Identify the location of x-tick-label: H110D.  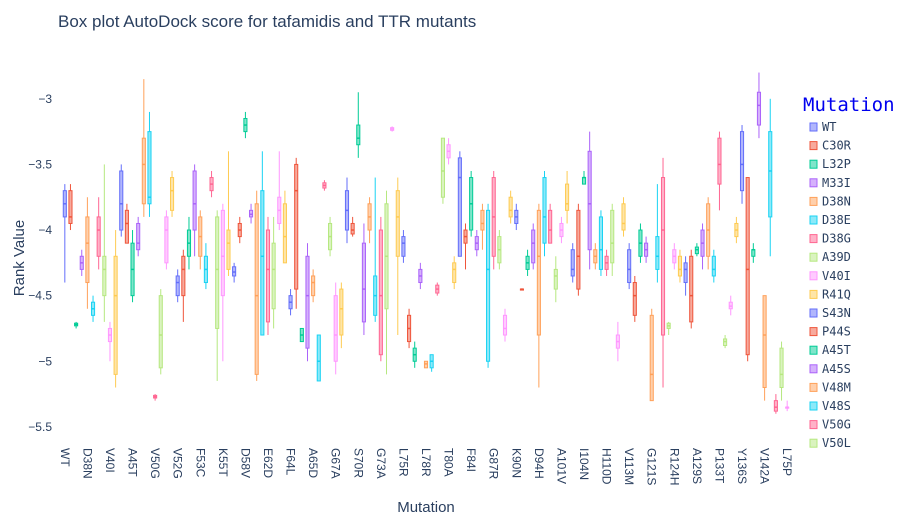
(607, 466).